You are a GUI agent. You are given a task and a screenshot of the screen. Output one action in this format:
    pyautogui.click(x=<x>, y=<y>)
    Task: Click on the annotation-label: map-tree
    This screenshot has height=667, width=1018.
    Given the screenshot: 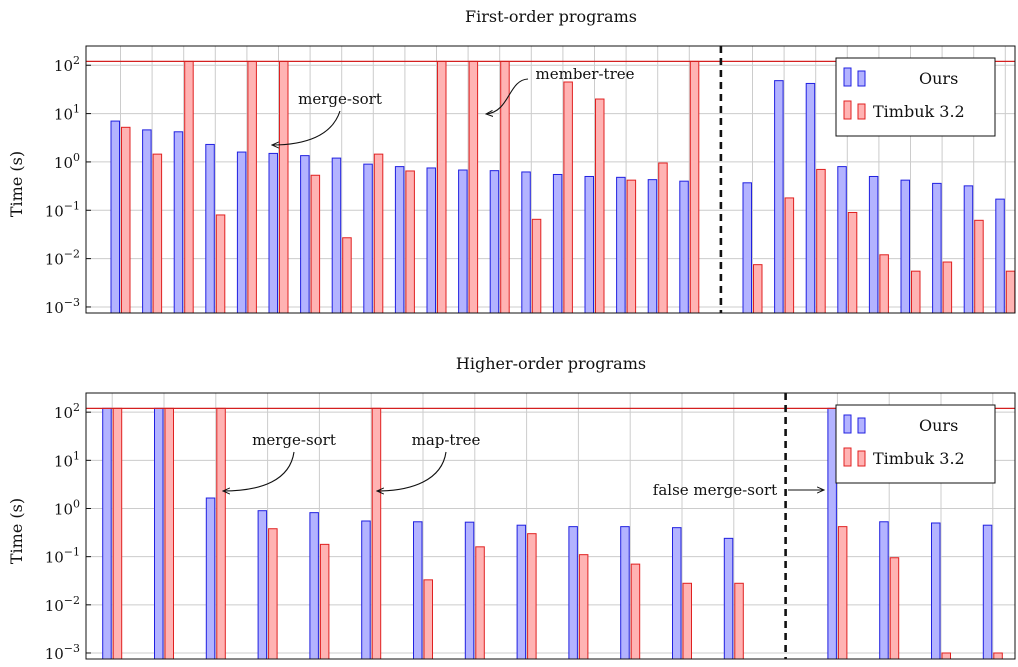 What is the action you would take?
    pyautogui.click(x=446, y=440)
    